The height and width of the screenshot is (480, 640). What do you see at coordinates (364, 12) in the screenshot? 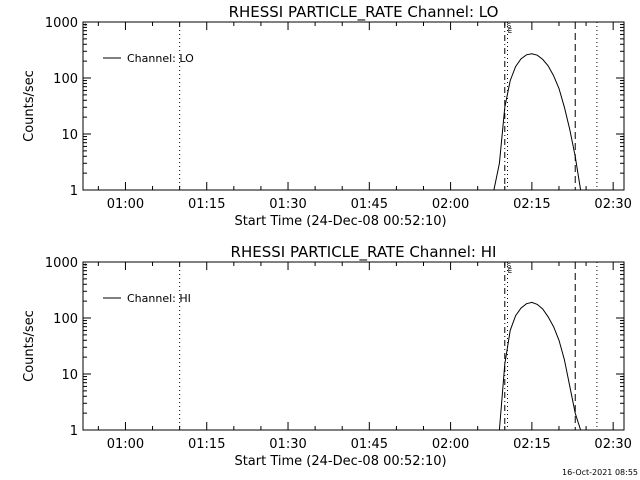
I see `chart-title: RHESSI PARTICLE_RATE Channel: LO` at bounding box center [364, 12].